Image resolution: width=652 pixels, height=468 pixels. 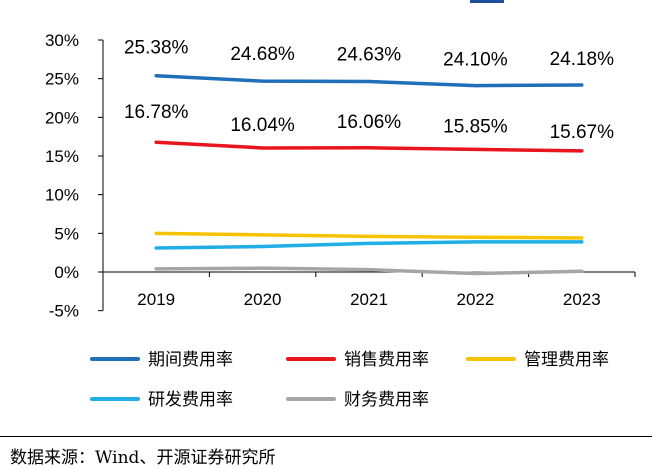 I want to click on y-tick-label: 0%, so click(x=66, y=272).